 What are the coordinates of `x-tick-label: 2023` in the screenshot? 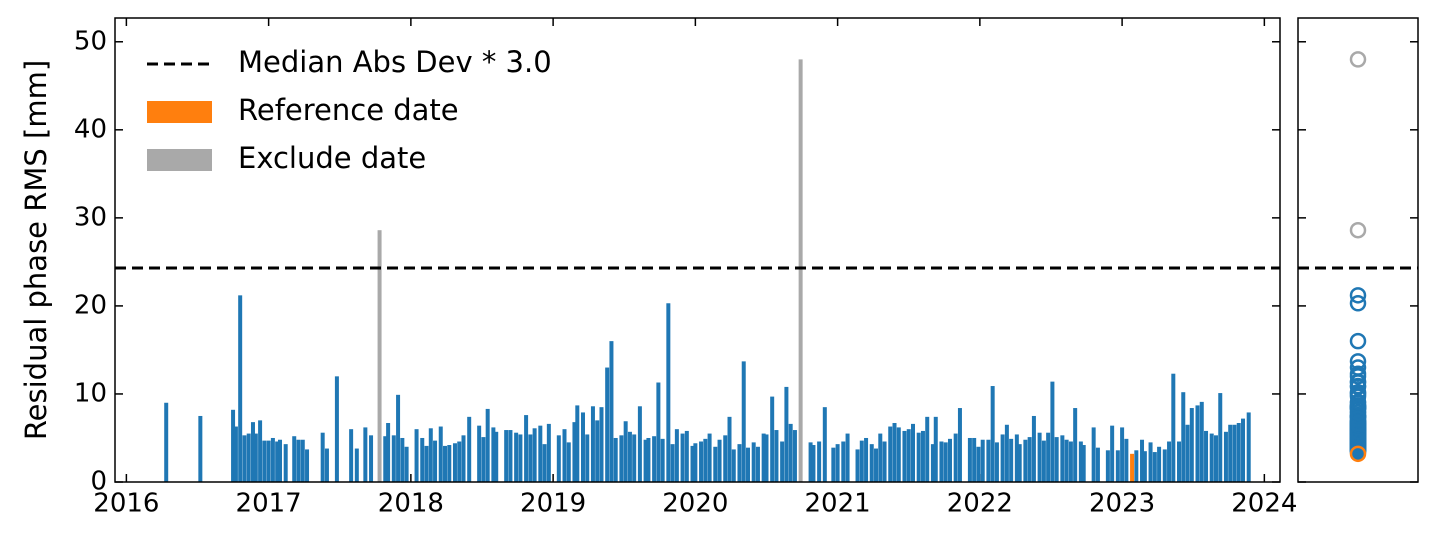 It's located at (1122, 504).